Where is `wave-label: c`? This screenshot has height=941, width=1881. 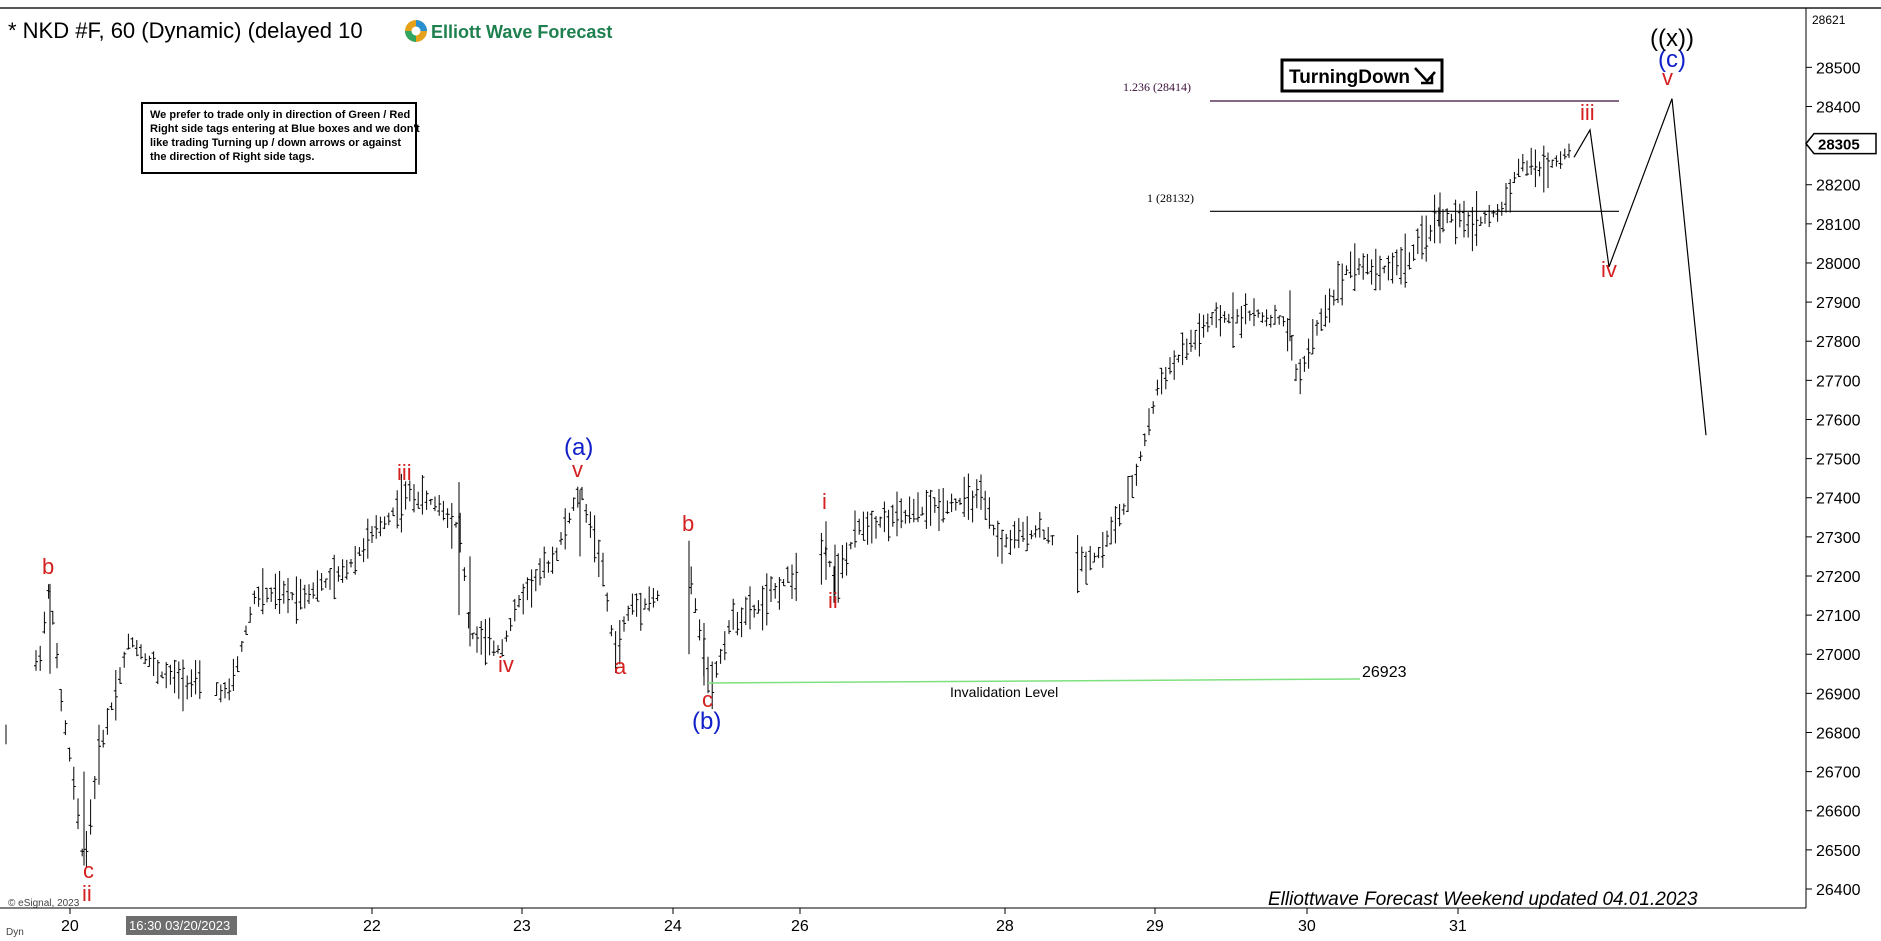
wave-label: c is located at coordinates (88, 870).